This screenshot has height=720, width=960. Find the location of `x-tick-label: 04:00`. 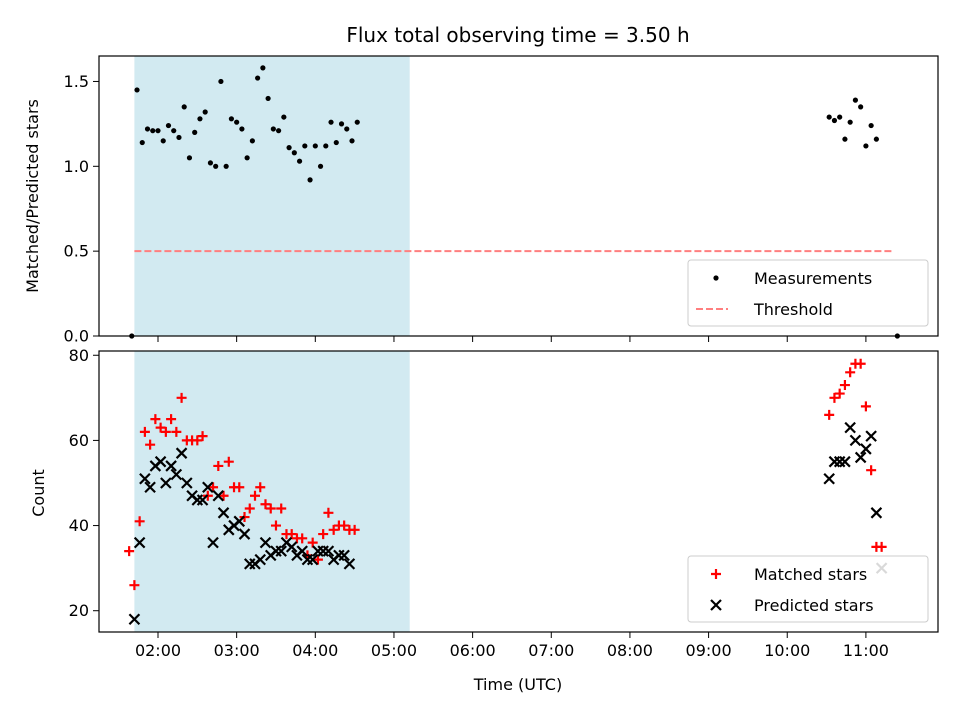

x-tick-label: 04:00 is located at coordinates (315, 650).